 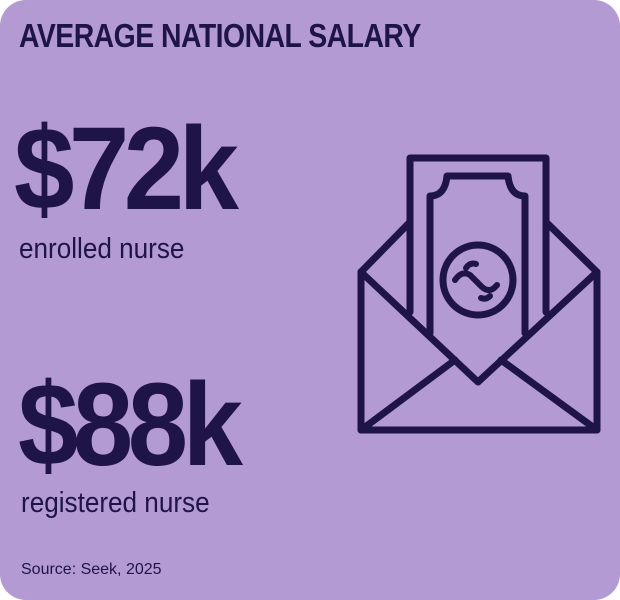 I want to click on enrolled-nurse-salary: $72k, so click(x=126, y=169).